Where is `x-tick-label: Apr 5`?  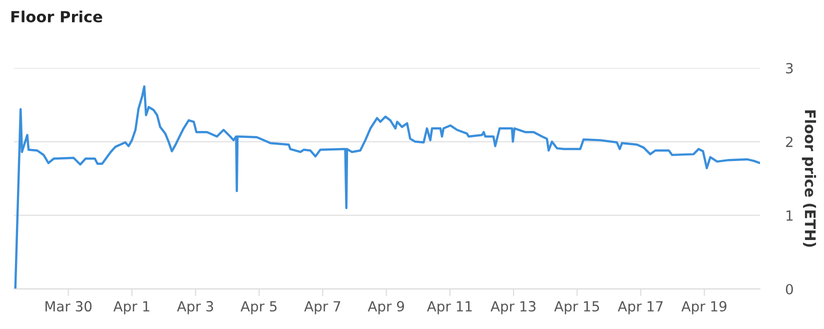 x-tick-label: Apr 5 is located at coordinates (258, 307).